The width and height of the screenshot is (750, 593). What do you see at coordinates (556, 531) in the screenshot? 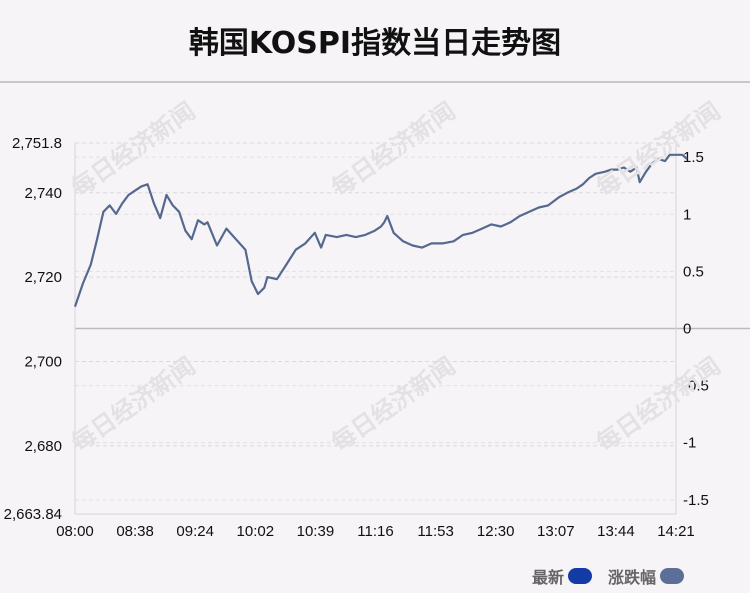
I see `x-tick-label: 13:07` at bounding box center [556, 531].